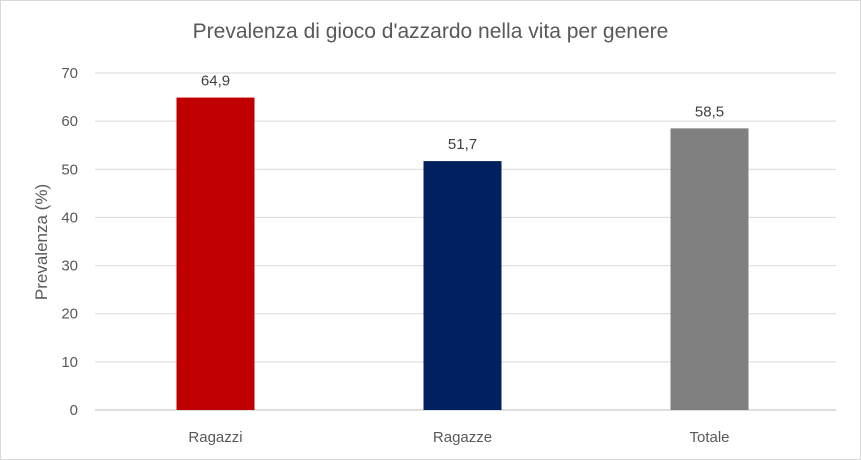 The height and width of the screenshot is (460, 861). Describe the element at coordinates (69, 217) in the screenshot. I see `y-tick-label: 40` at that location.